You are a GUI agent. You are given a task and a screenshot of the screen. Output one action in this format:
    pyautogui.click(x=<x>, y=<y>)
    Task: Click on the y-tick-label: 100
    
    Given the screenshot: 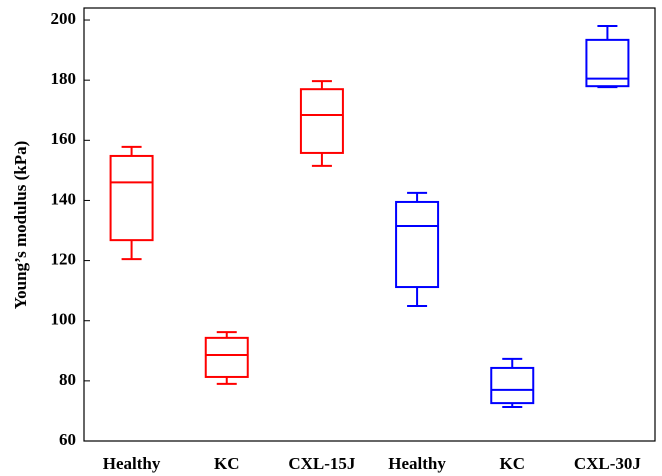 What is the action you would take?
    pyautogui.click(x=64, y=319)
    